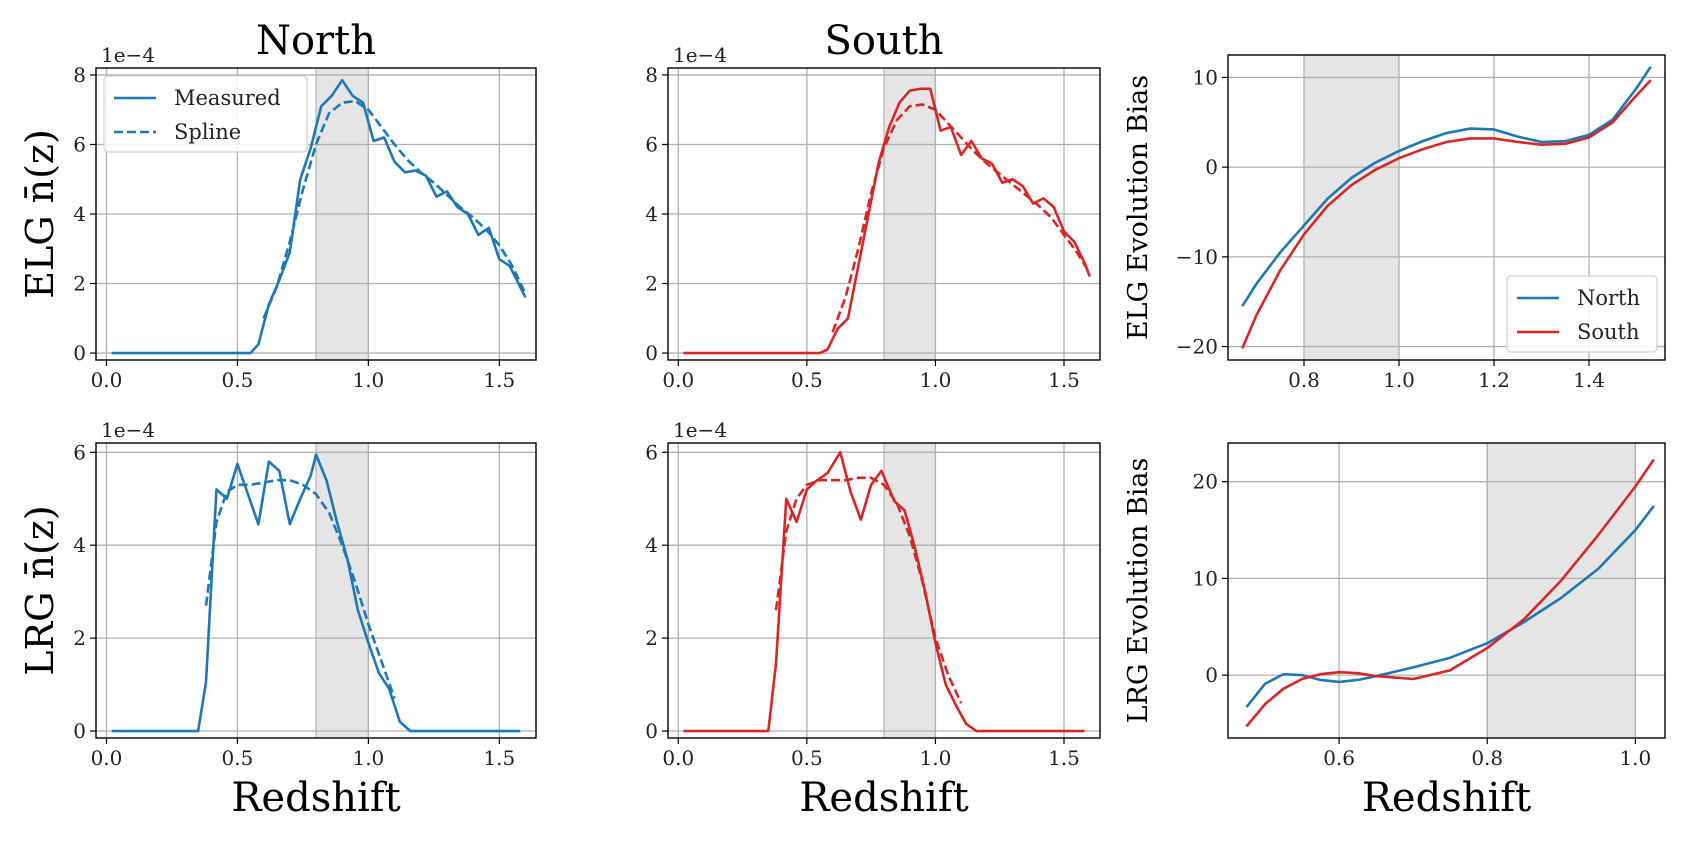 The image size is (1685, 843). I want to click on lrg-south-xlabel: Redshift, so click(883, 798).